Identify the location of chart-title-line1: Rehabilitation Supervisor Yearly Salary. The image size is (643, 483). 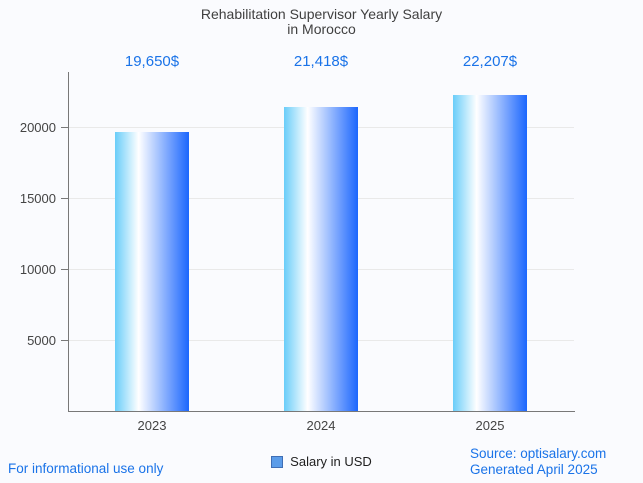
(321, 14).